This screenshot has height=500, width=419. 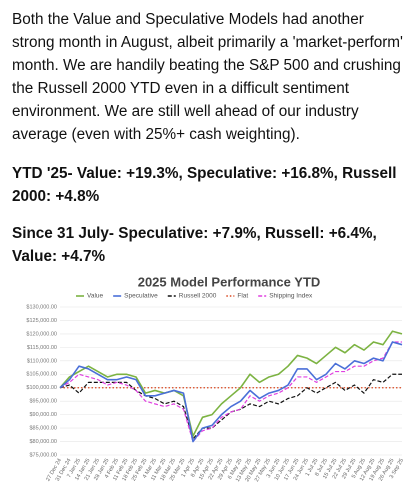 I want to click on legend-label: Value, so click(x=95, y=296).